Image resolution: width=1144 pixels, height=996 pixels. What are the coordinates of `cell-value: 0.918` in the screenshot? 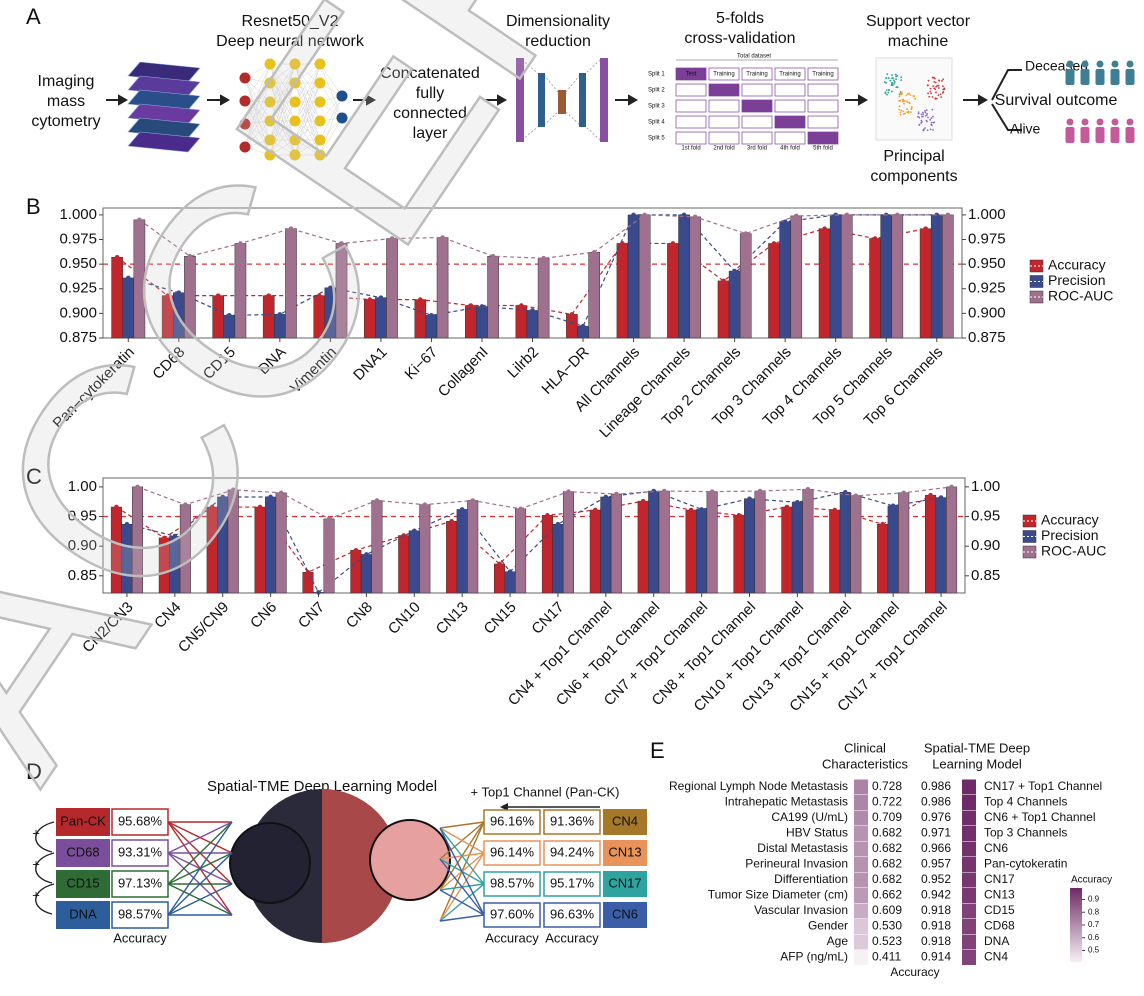 It's located at (936, 910).